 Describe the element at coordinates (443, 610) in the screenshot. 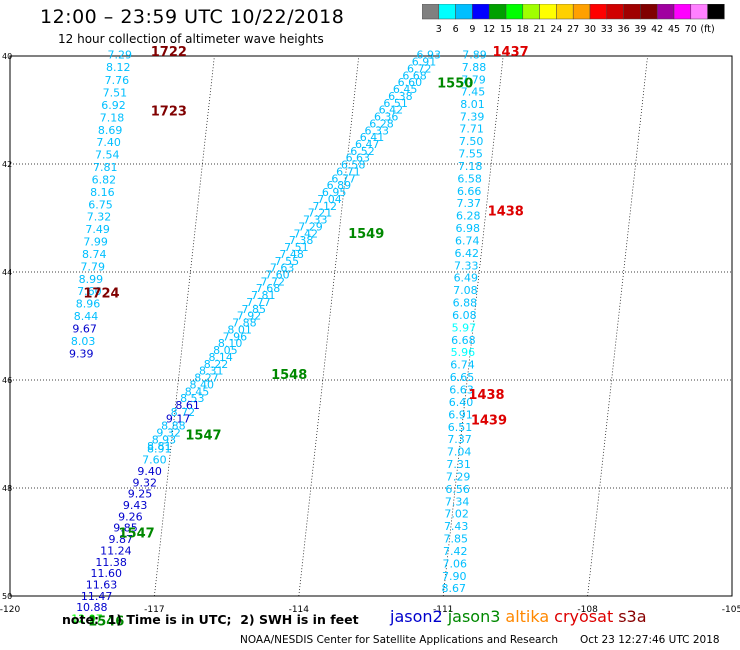

I see `x-tick-label: -111` at that location.